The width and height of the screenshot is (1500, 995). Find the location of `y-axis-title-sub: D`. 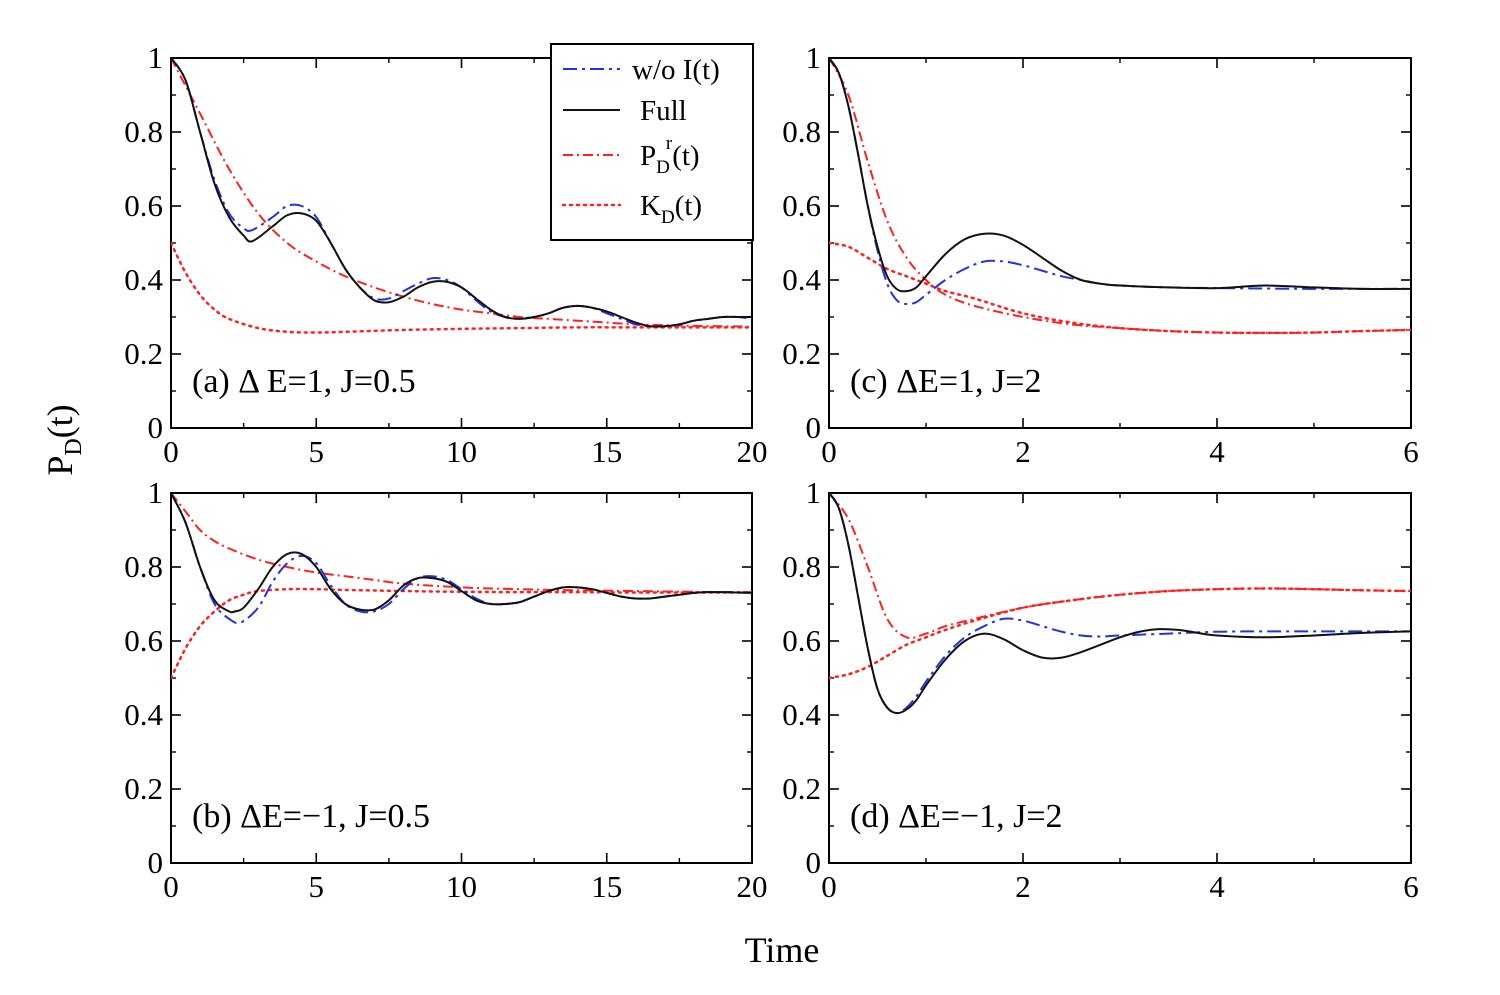

y-axis-title-sub: D is located at coordinates (74, 446).